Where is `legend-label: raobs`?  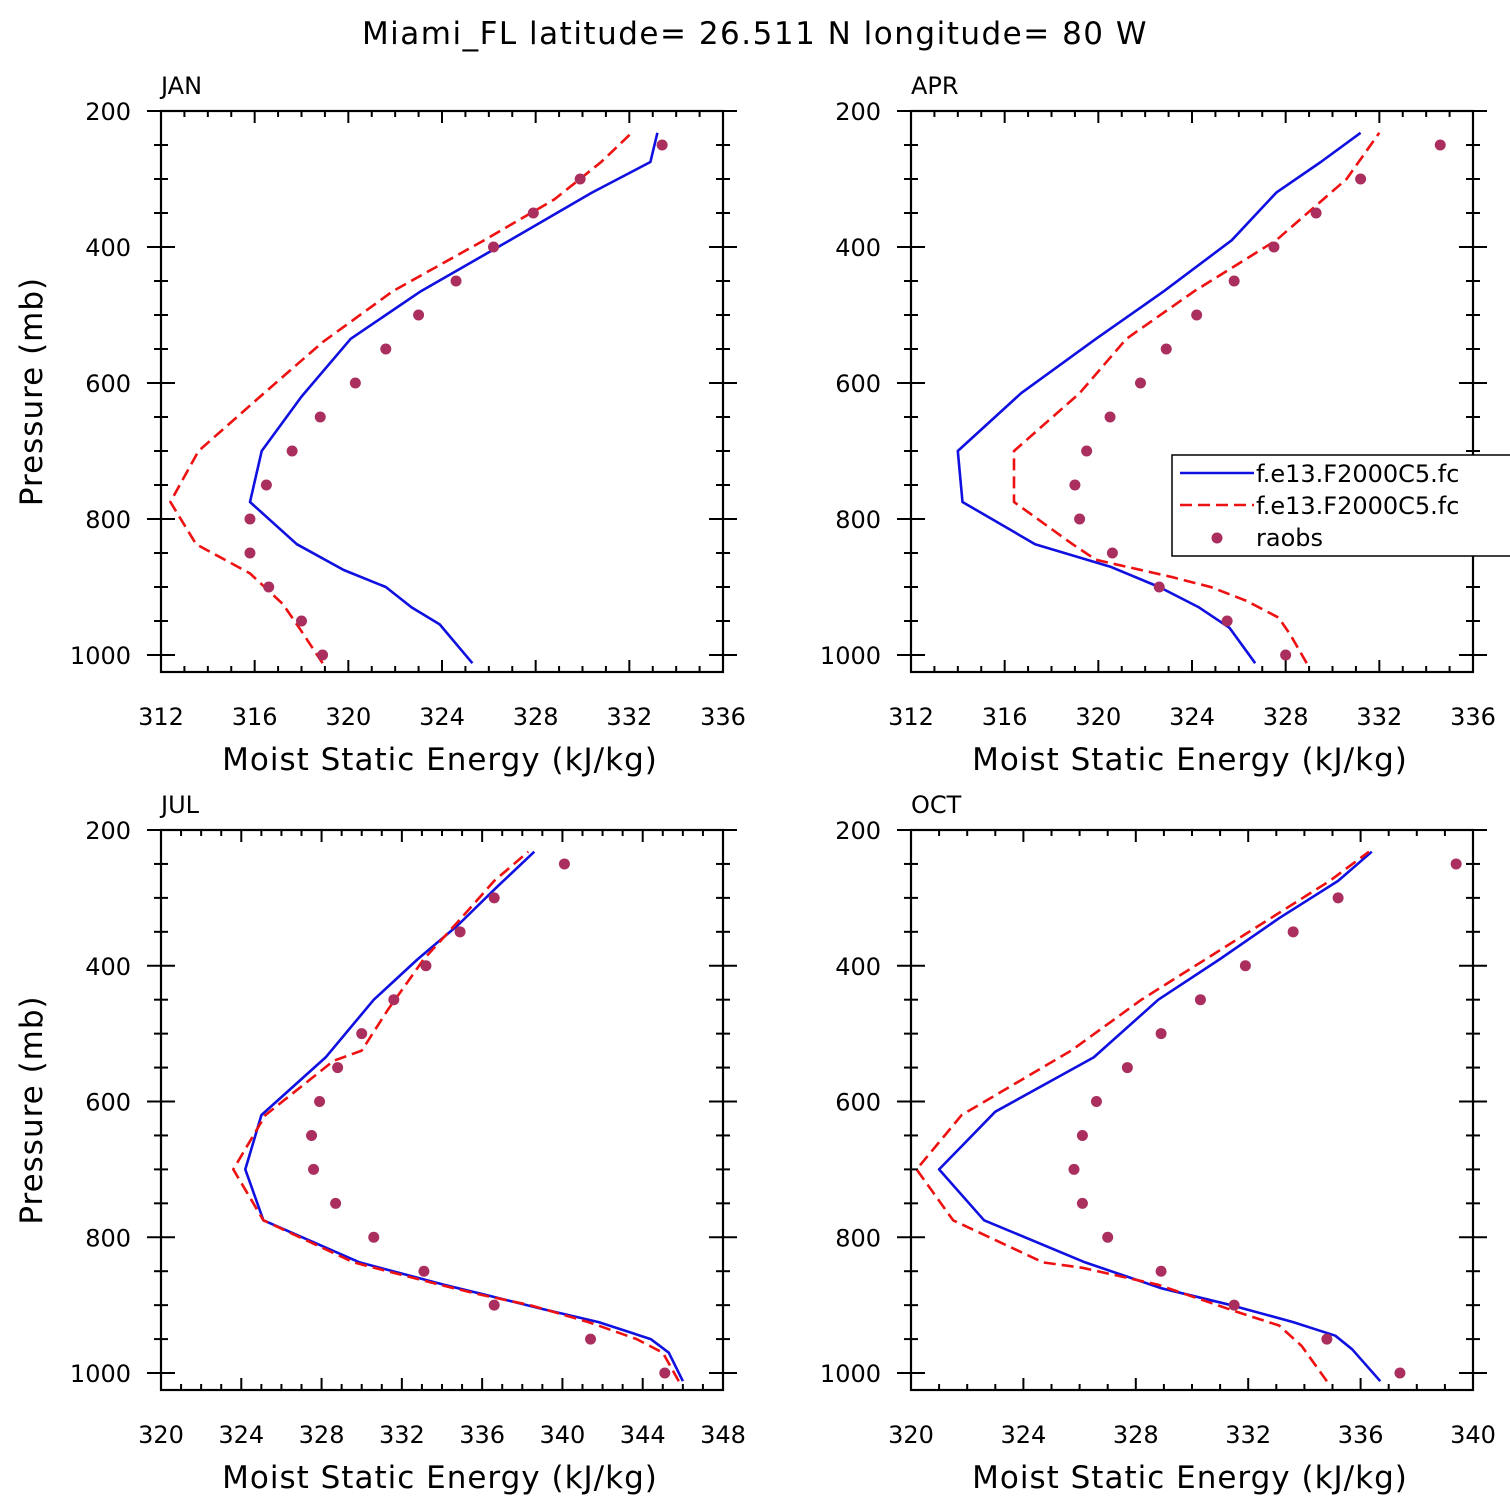 legend-label: raobs is located at coordinates (1289, 538).